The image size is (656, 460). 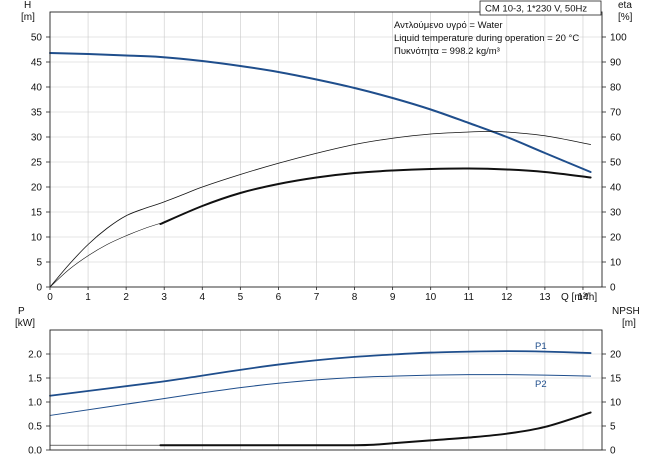 I want to click on bottom-series-1-p2, so click(x=320, y=395).